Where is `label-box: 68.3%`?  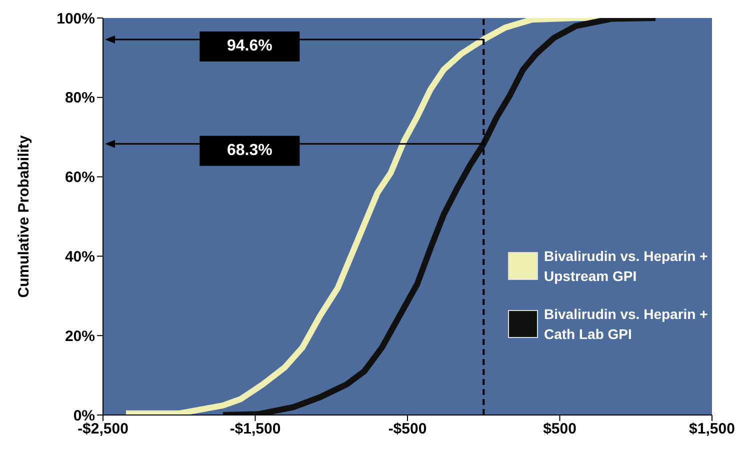 label-box: 68.3% is located at coordinates (250, 151).